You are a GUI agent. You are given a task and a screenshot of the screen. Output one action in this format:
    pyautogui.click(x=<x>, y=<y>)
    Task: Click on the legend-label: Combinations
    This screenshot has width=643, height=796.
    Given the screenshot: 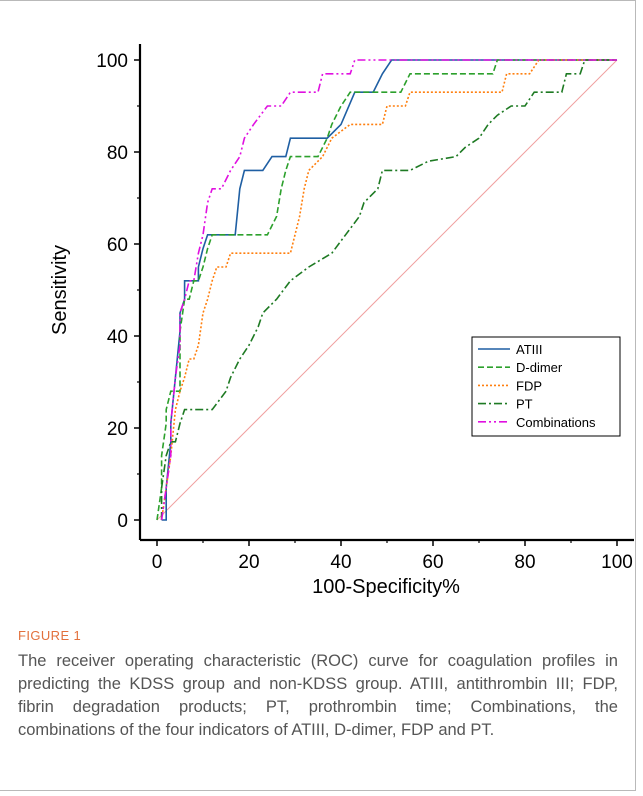 What is the action you would take?
    pyautogui.click(x=556, y=422)
    